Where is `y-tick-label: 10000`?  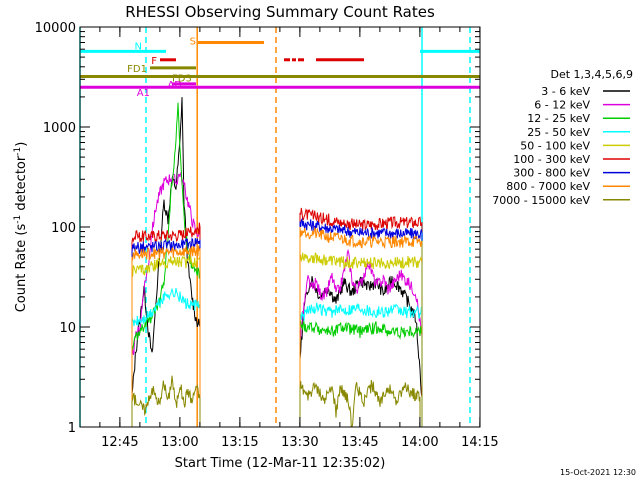
y-tick-label: 10000 is located at coordinates (55, 28).